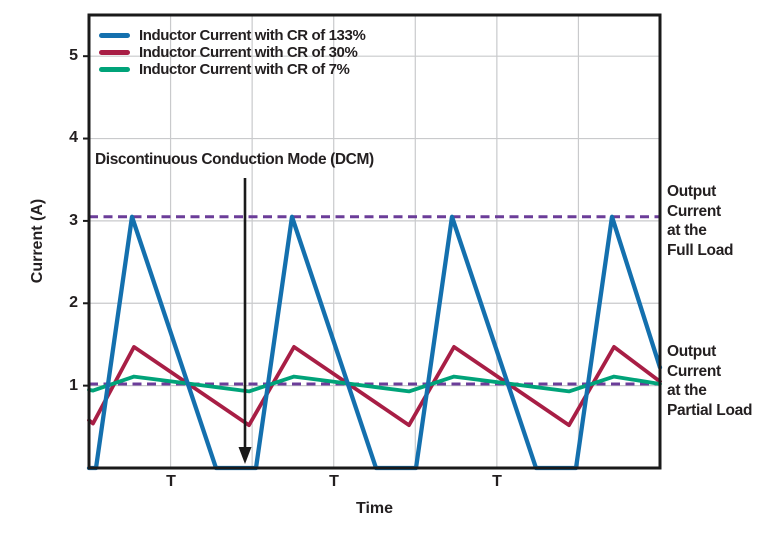  What do you see at coordinates (73, 137) in the screenshot?
I see `y-tick-4: 4` at bounding box center [73, 137].